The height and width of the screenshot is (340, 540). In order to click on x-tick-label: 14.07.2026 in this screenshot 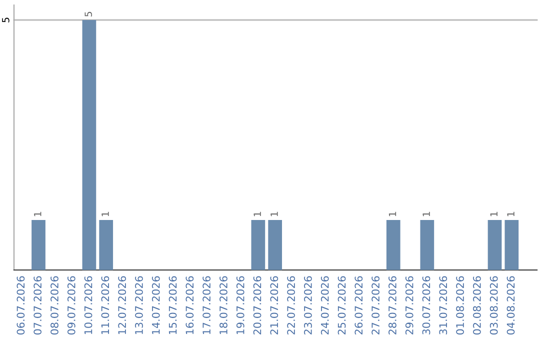, I will do `click(156, 305)`.